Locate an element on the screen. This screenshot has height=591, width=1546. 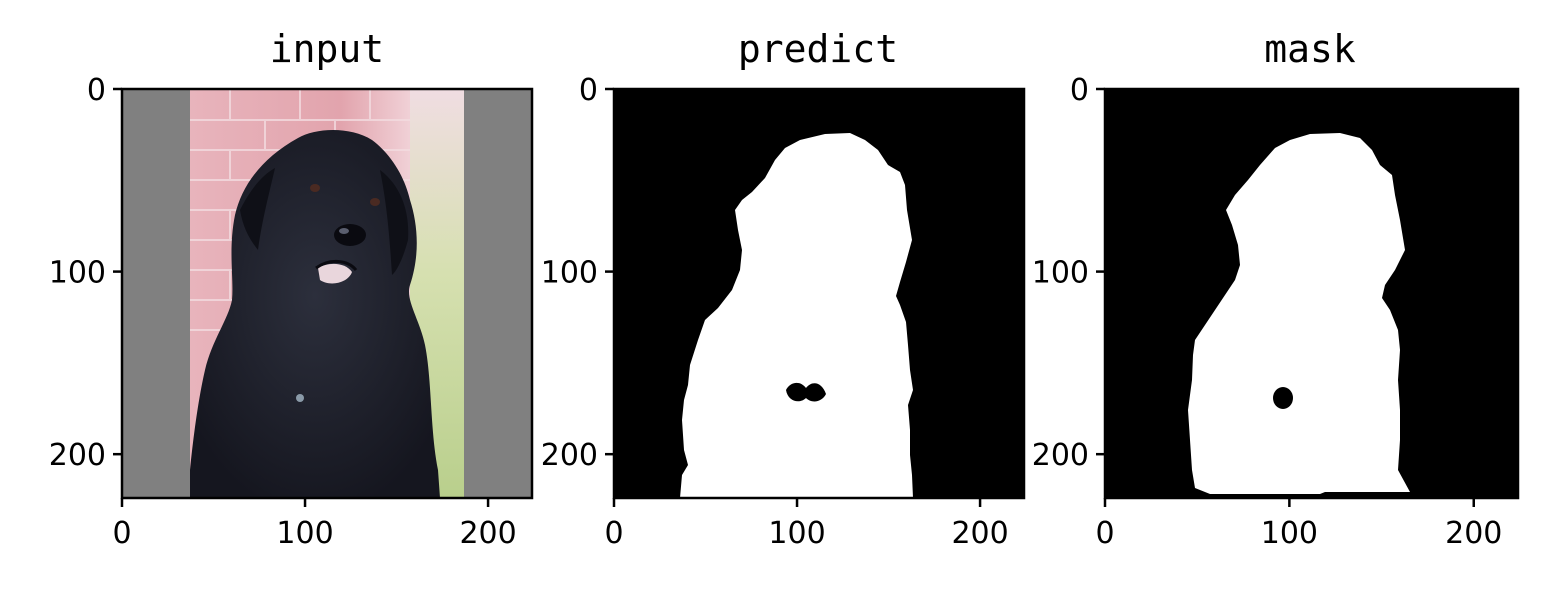
dog-tag is located at coordinates (300, 398).